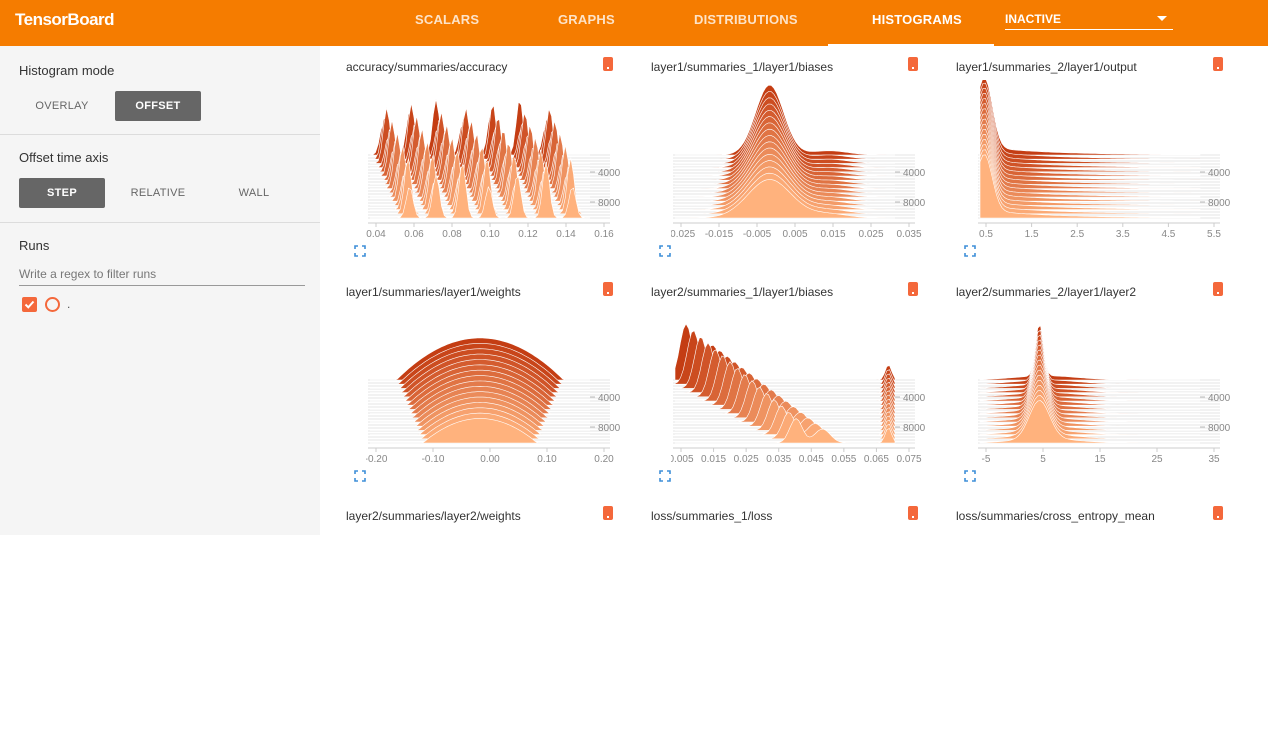  Describe the element at coordinates (742, 67) in the screenshot. I see `histogram-card-title: layer1/summaries_1/layer1/biases` at that location.